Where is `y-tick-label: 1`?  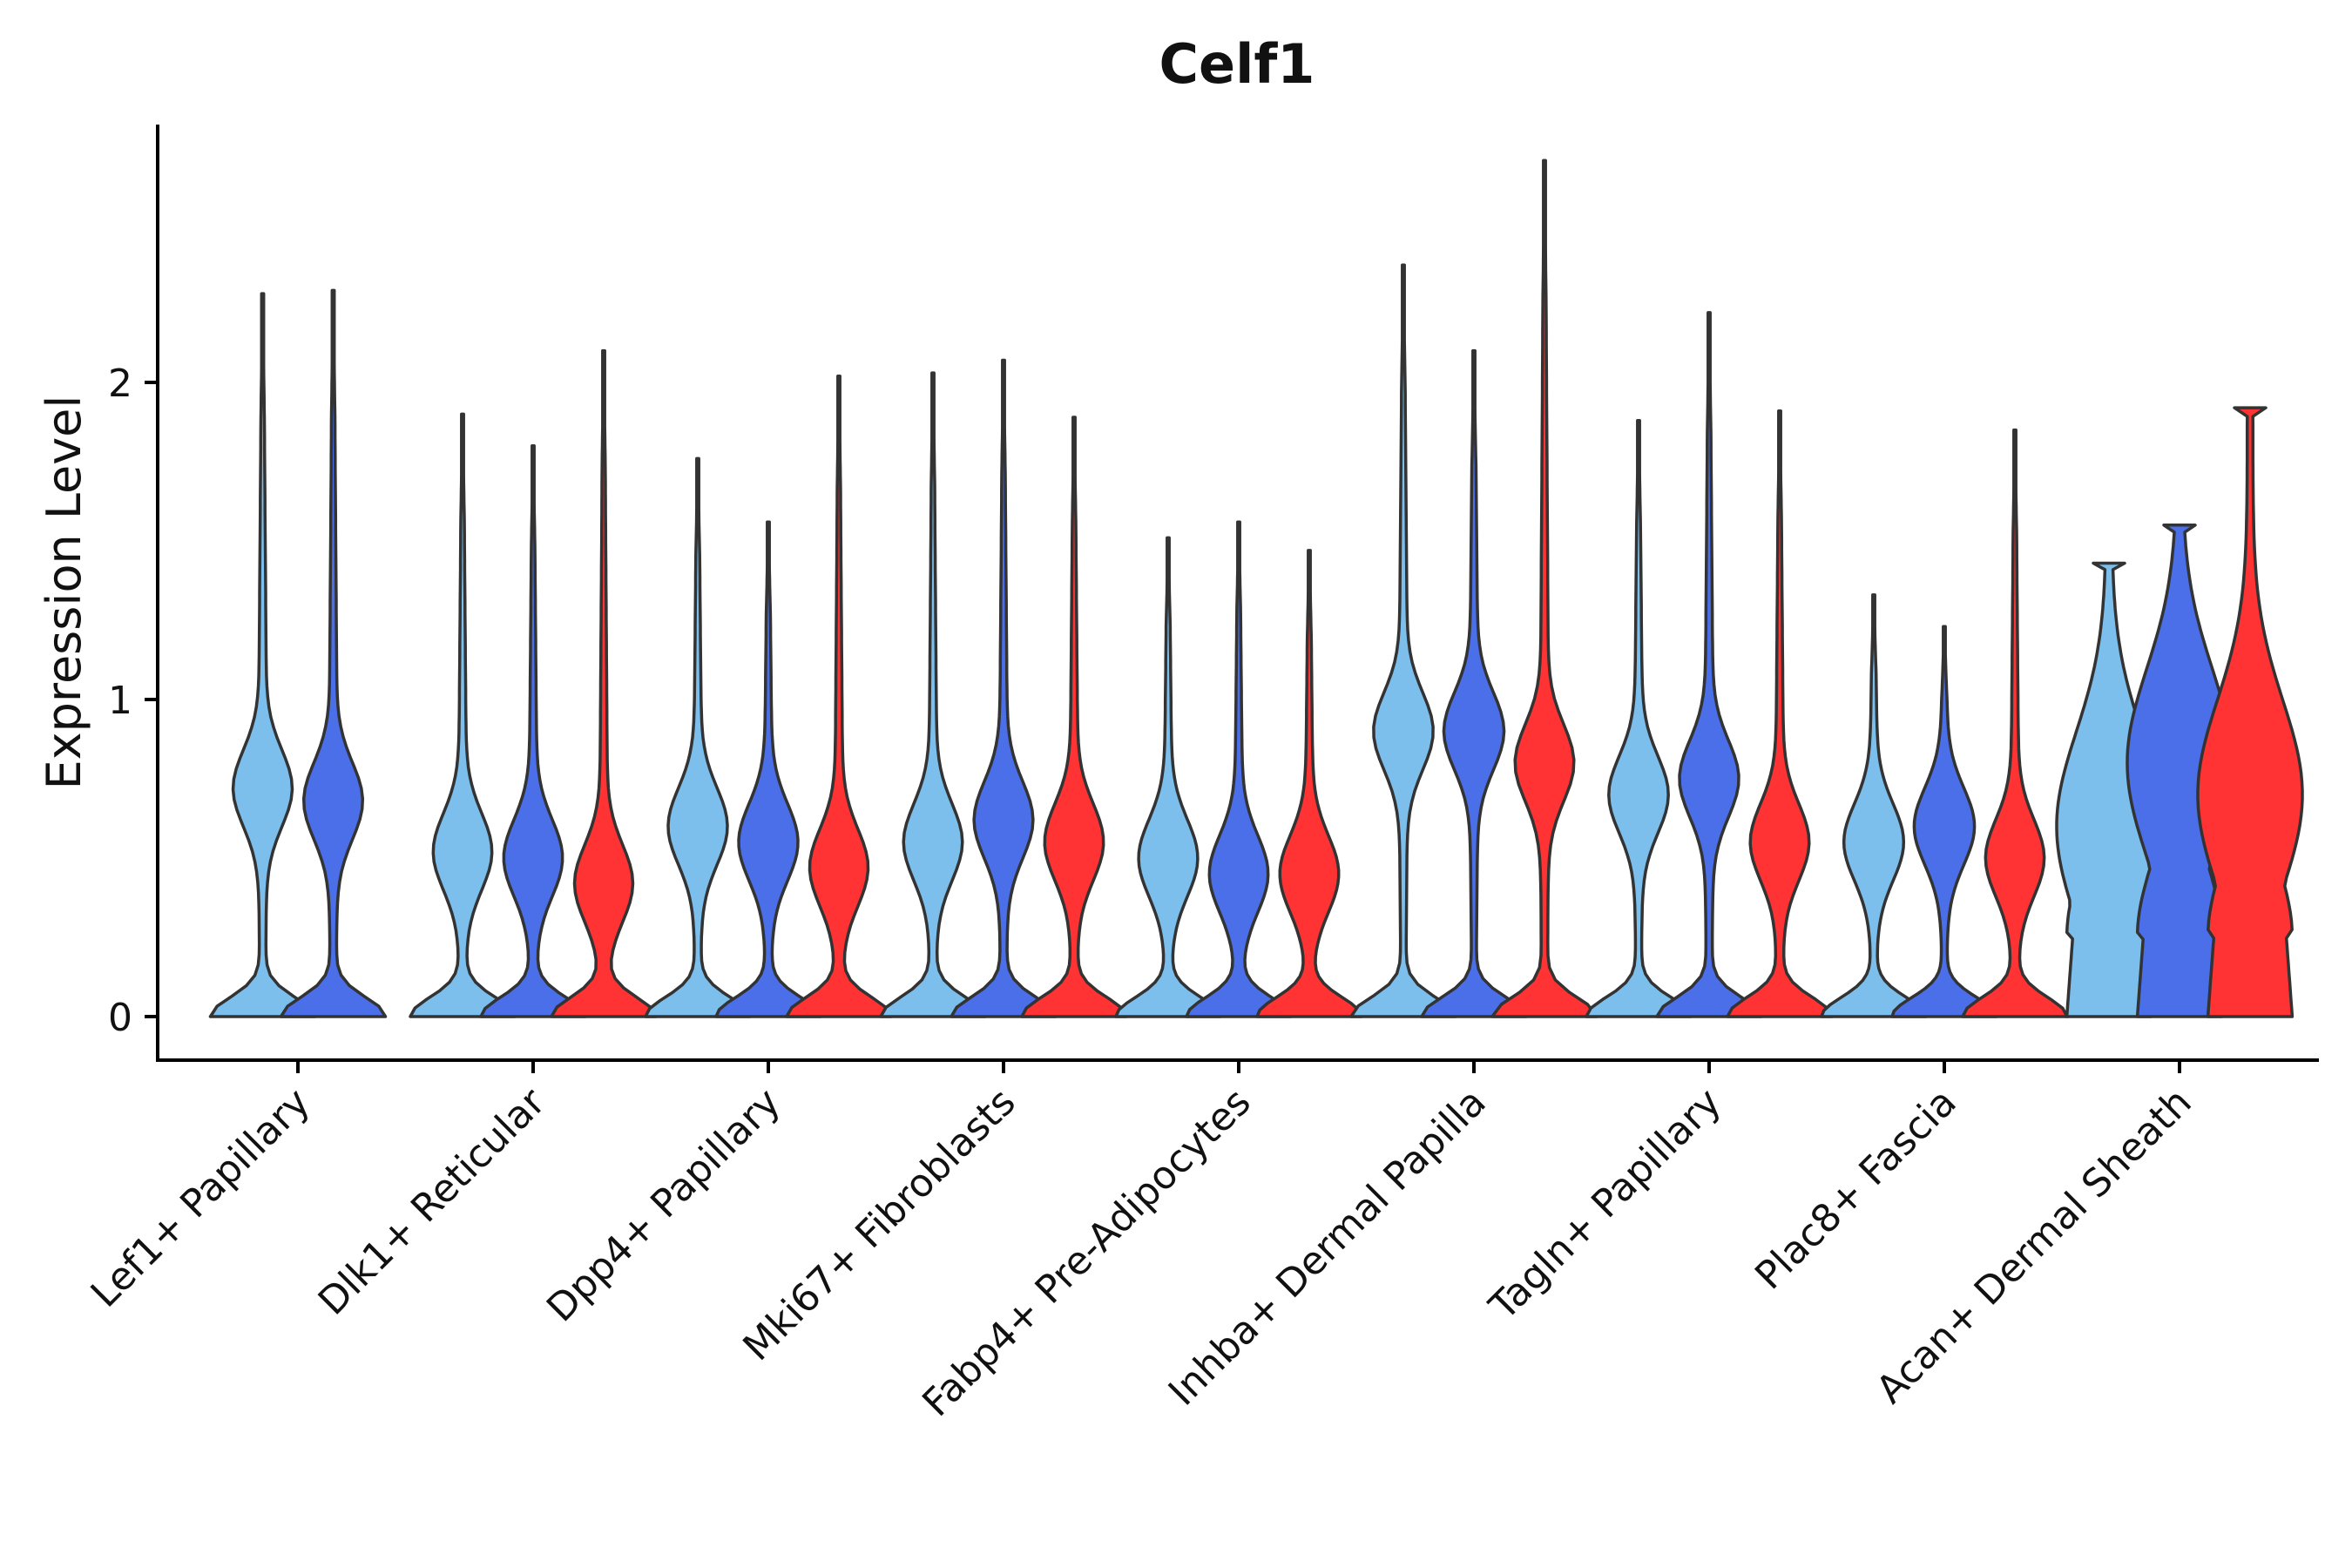 y-tick-label: 1 is located at coordinates (120, 701).